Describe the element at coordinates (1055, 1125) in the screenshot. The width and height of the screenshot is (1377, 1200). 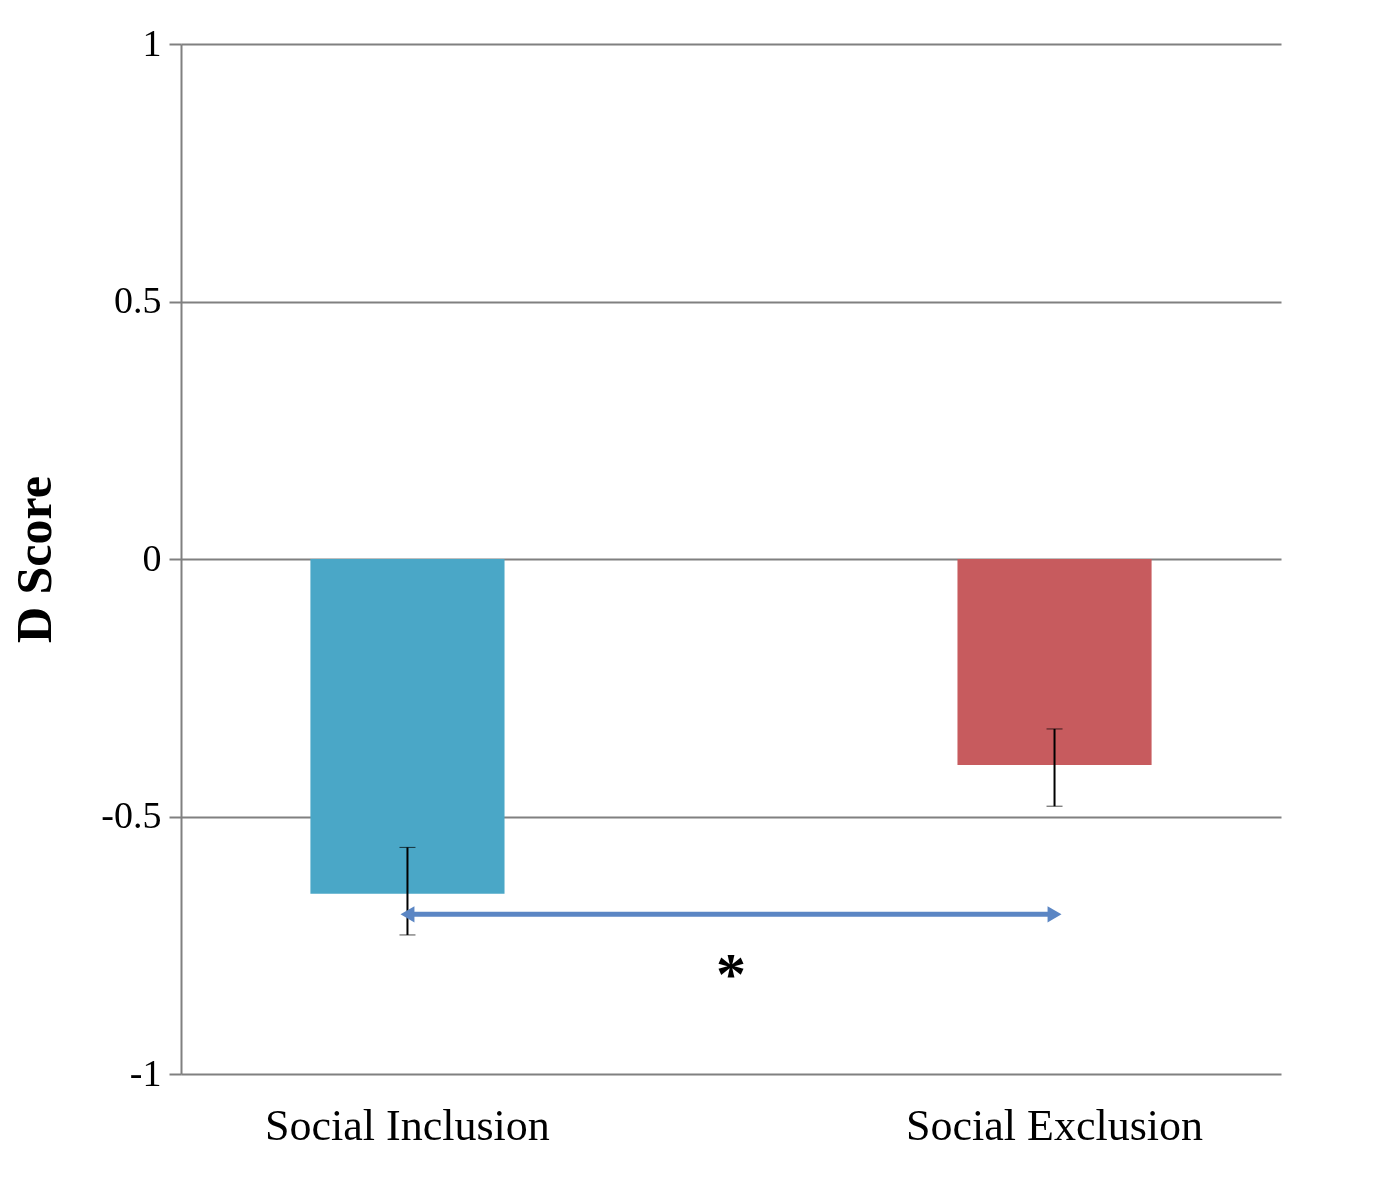
I see `x-tick-label: Social Exclusion` at that location.